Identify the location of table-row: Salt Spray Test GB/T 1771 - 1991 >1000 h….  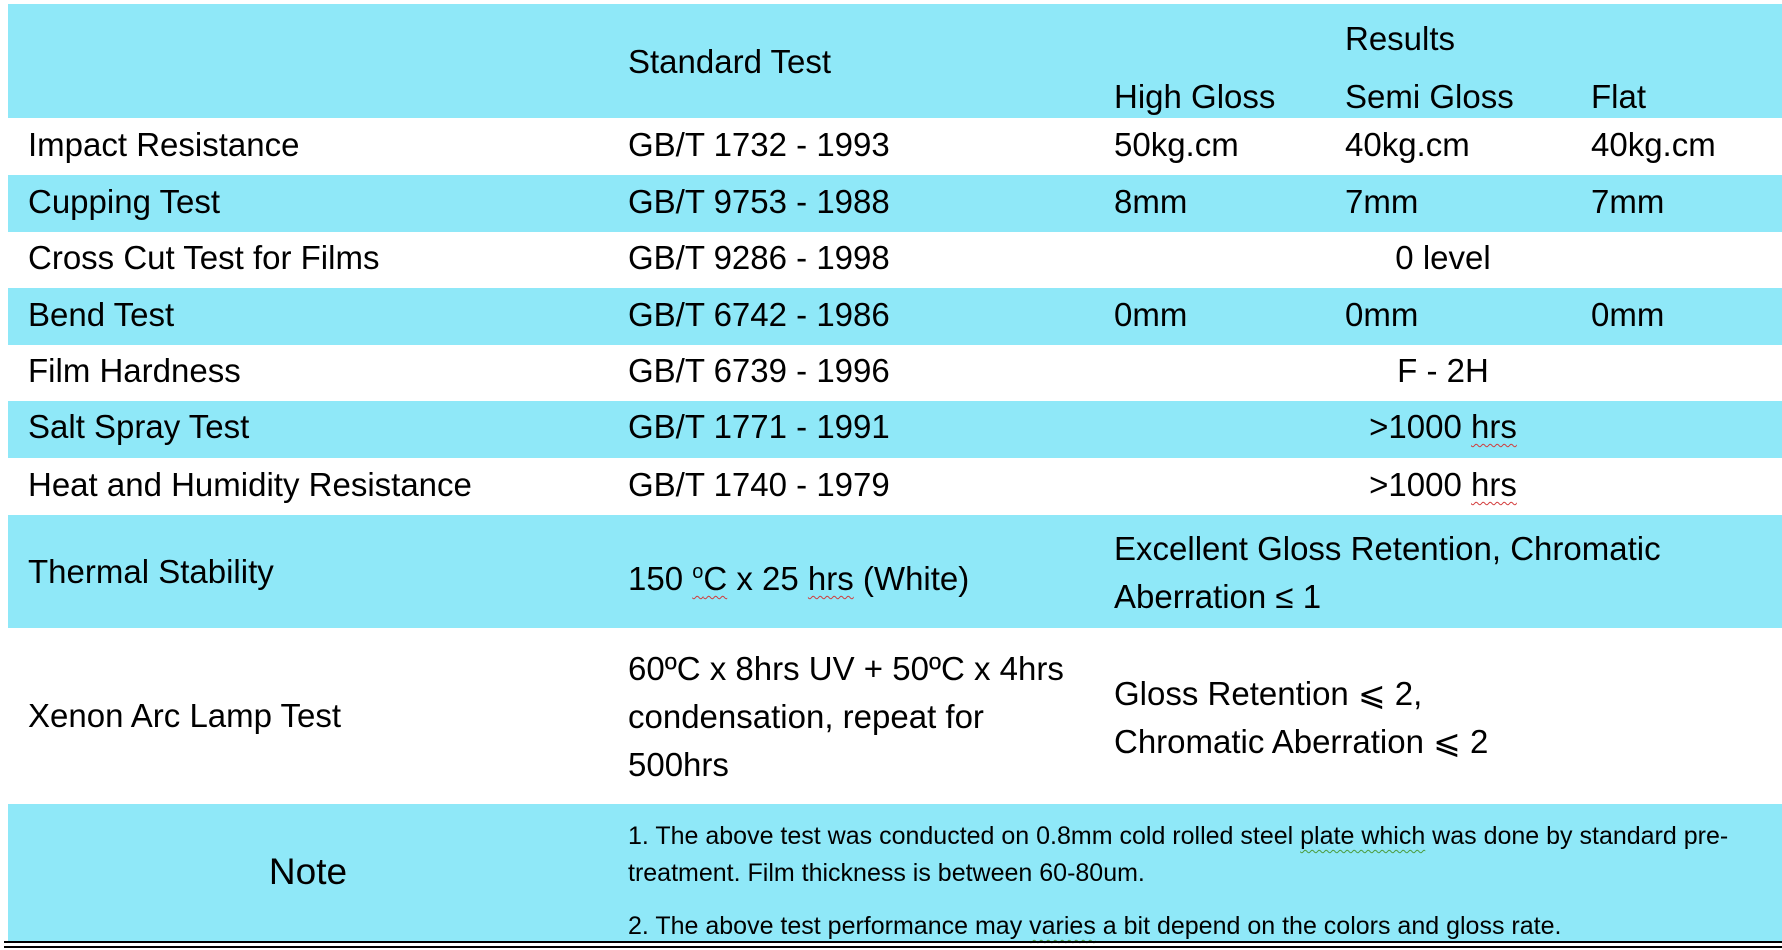
(895, 429).